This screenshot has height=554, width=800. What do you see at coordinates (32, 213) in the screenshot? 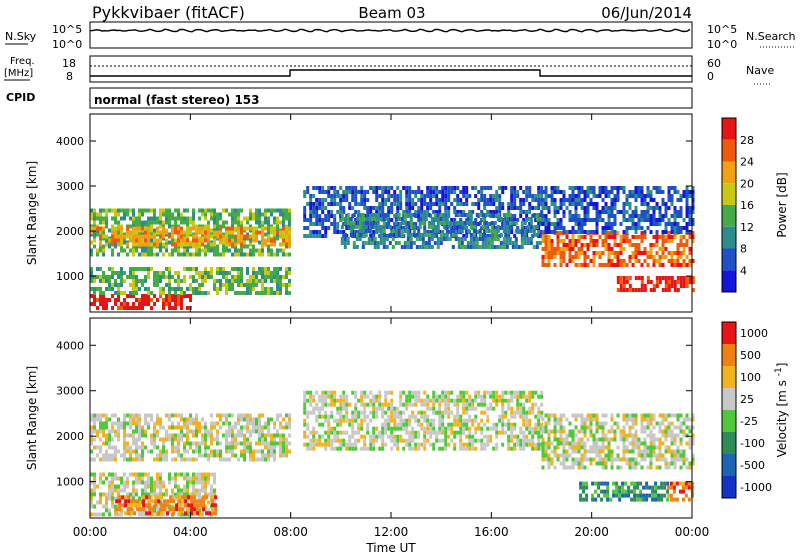
I see `power-y-axis-label: Slant Range [km]` at bounding box center [32, 213].